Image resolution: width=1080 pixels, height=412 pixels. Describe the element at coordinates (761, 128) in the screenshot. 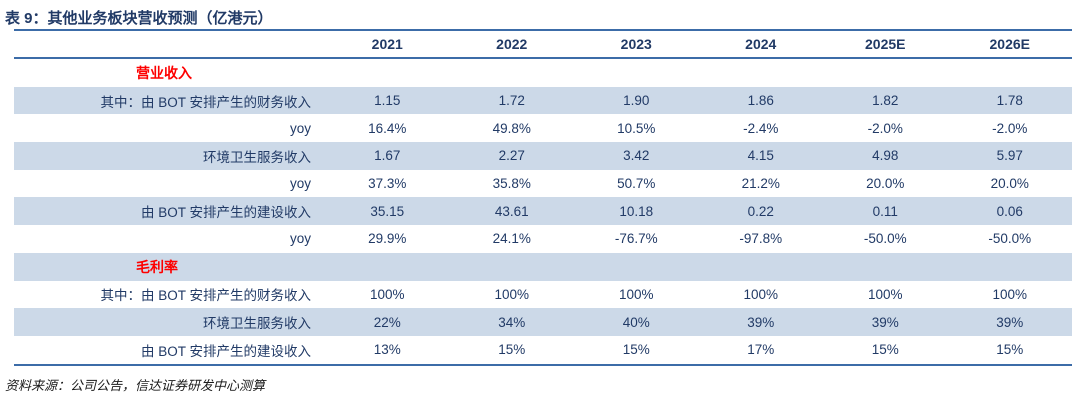

I see `value-cell: -2.4%` at that location.